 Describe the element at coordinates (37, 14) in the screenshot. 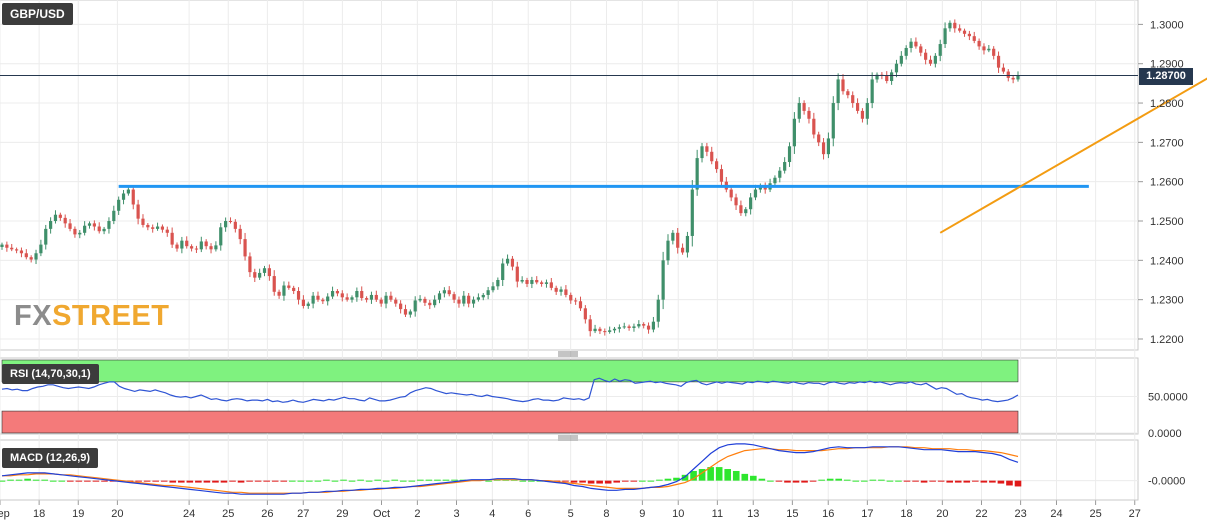

I see `symbol-label: GBP/USD` at that location.